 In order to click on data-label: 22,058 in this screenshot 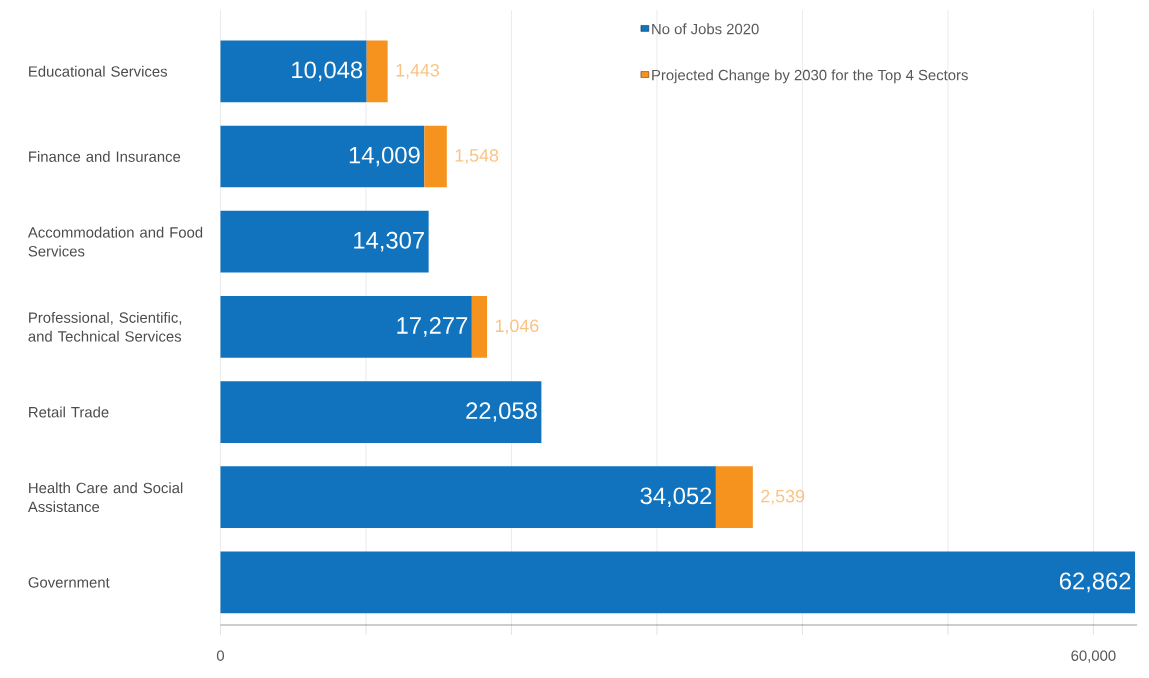, I will do `click(501, 412)`.